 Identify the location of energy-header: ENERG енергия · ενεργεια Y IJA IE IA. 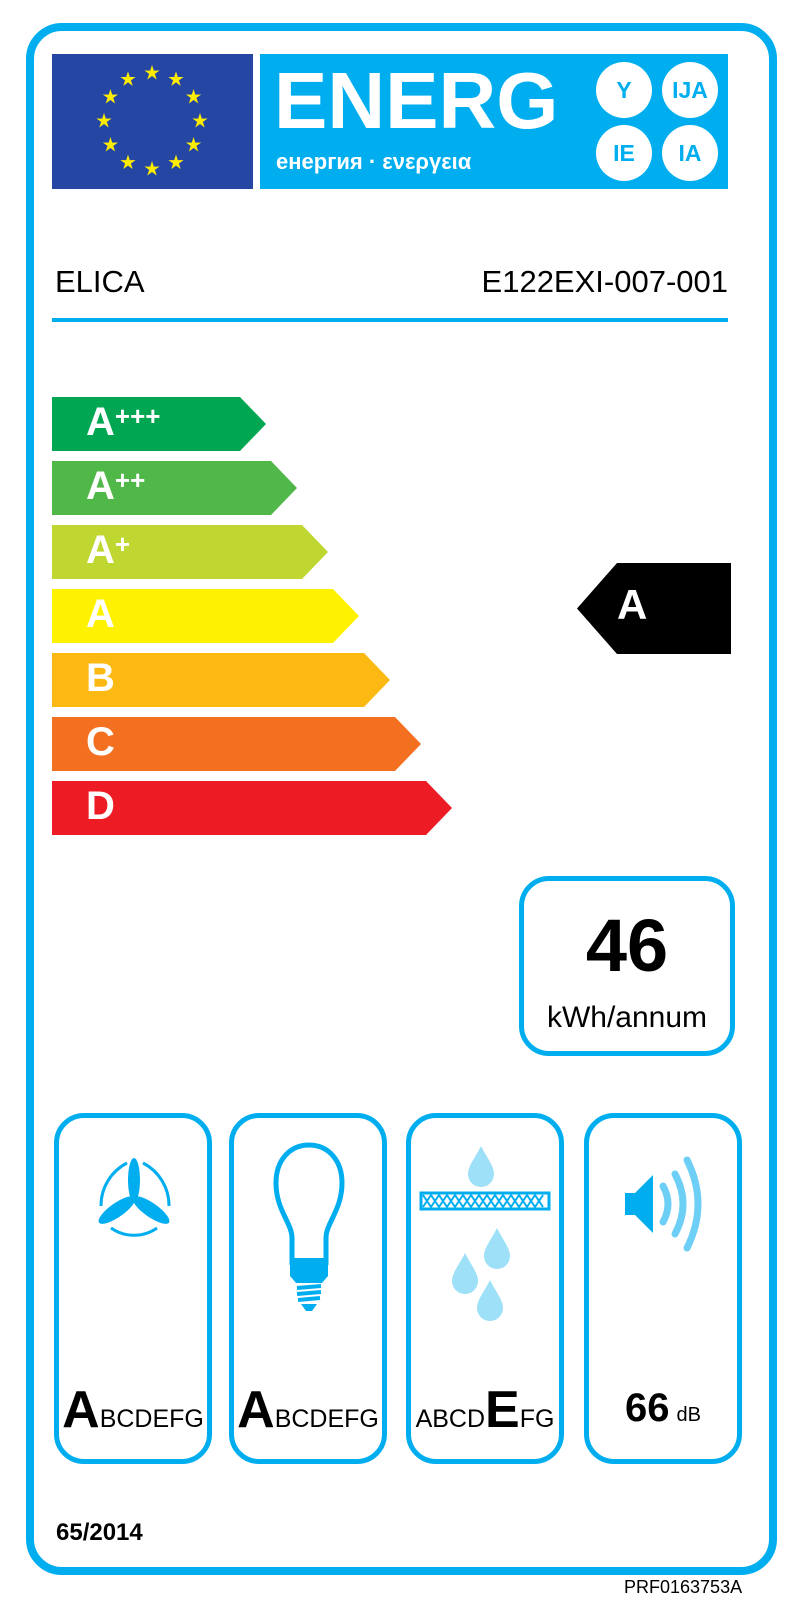
(494, 121).